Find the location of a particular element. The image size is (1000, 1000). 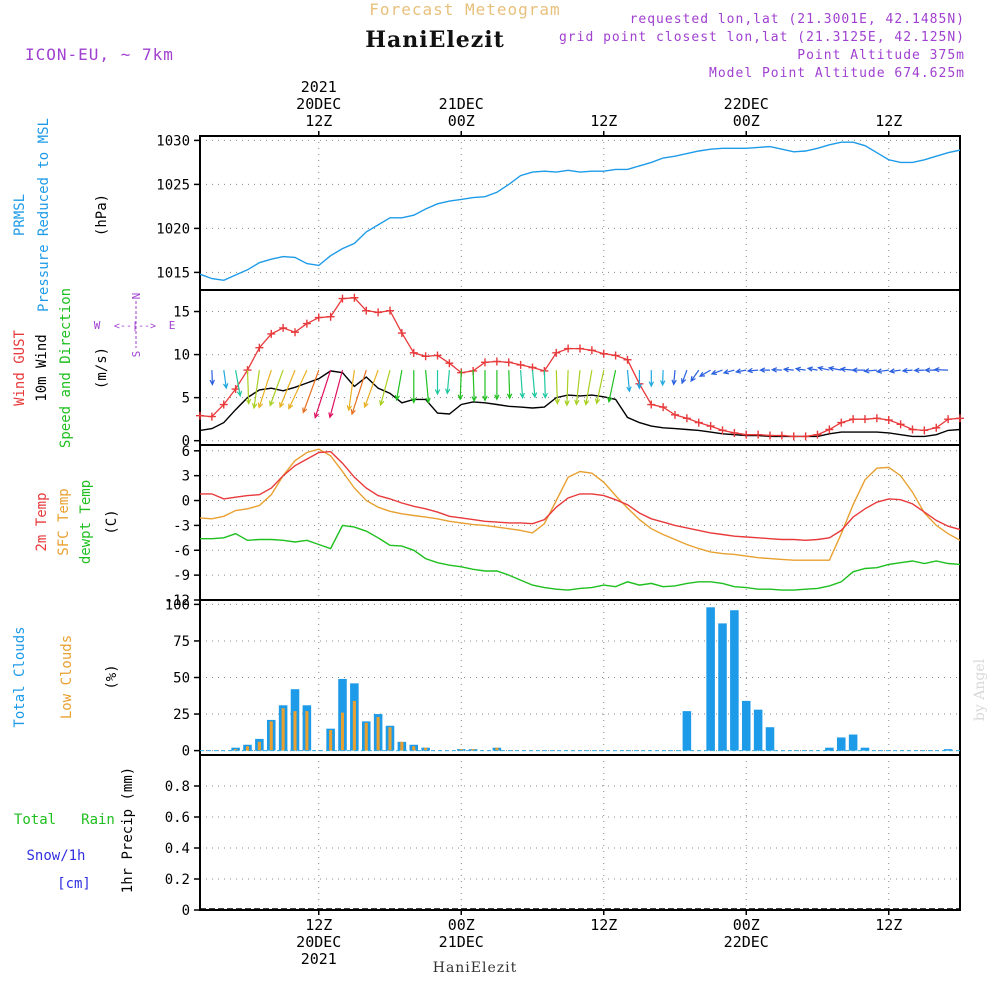

temperature-series-dewpt-temp is located at coordinates (580, 557).